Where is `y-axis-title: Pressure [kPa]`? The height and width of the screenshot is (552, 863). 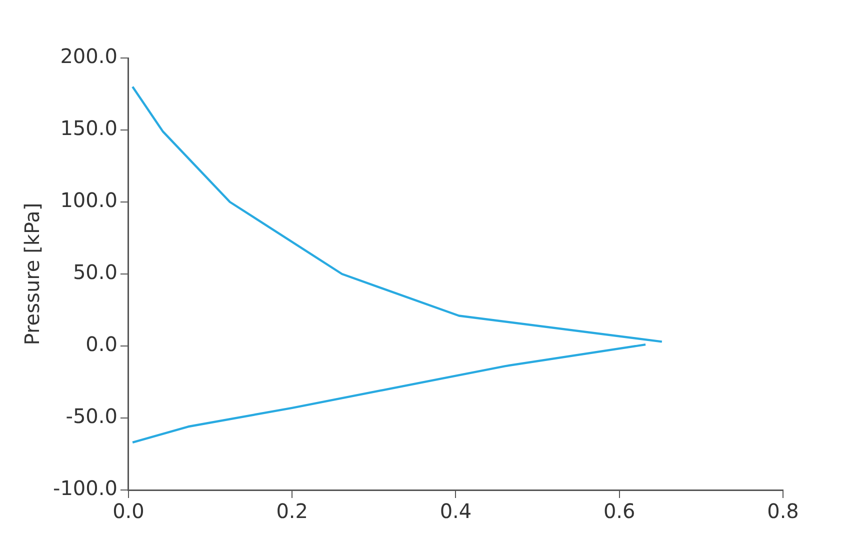 y-axis-title: Pressure [kPa] is located at coordinates (32, 274).